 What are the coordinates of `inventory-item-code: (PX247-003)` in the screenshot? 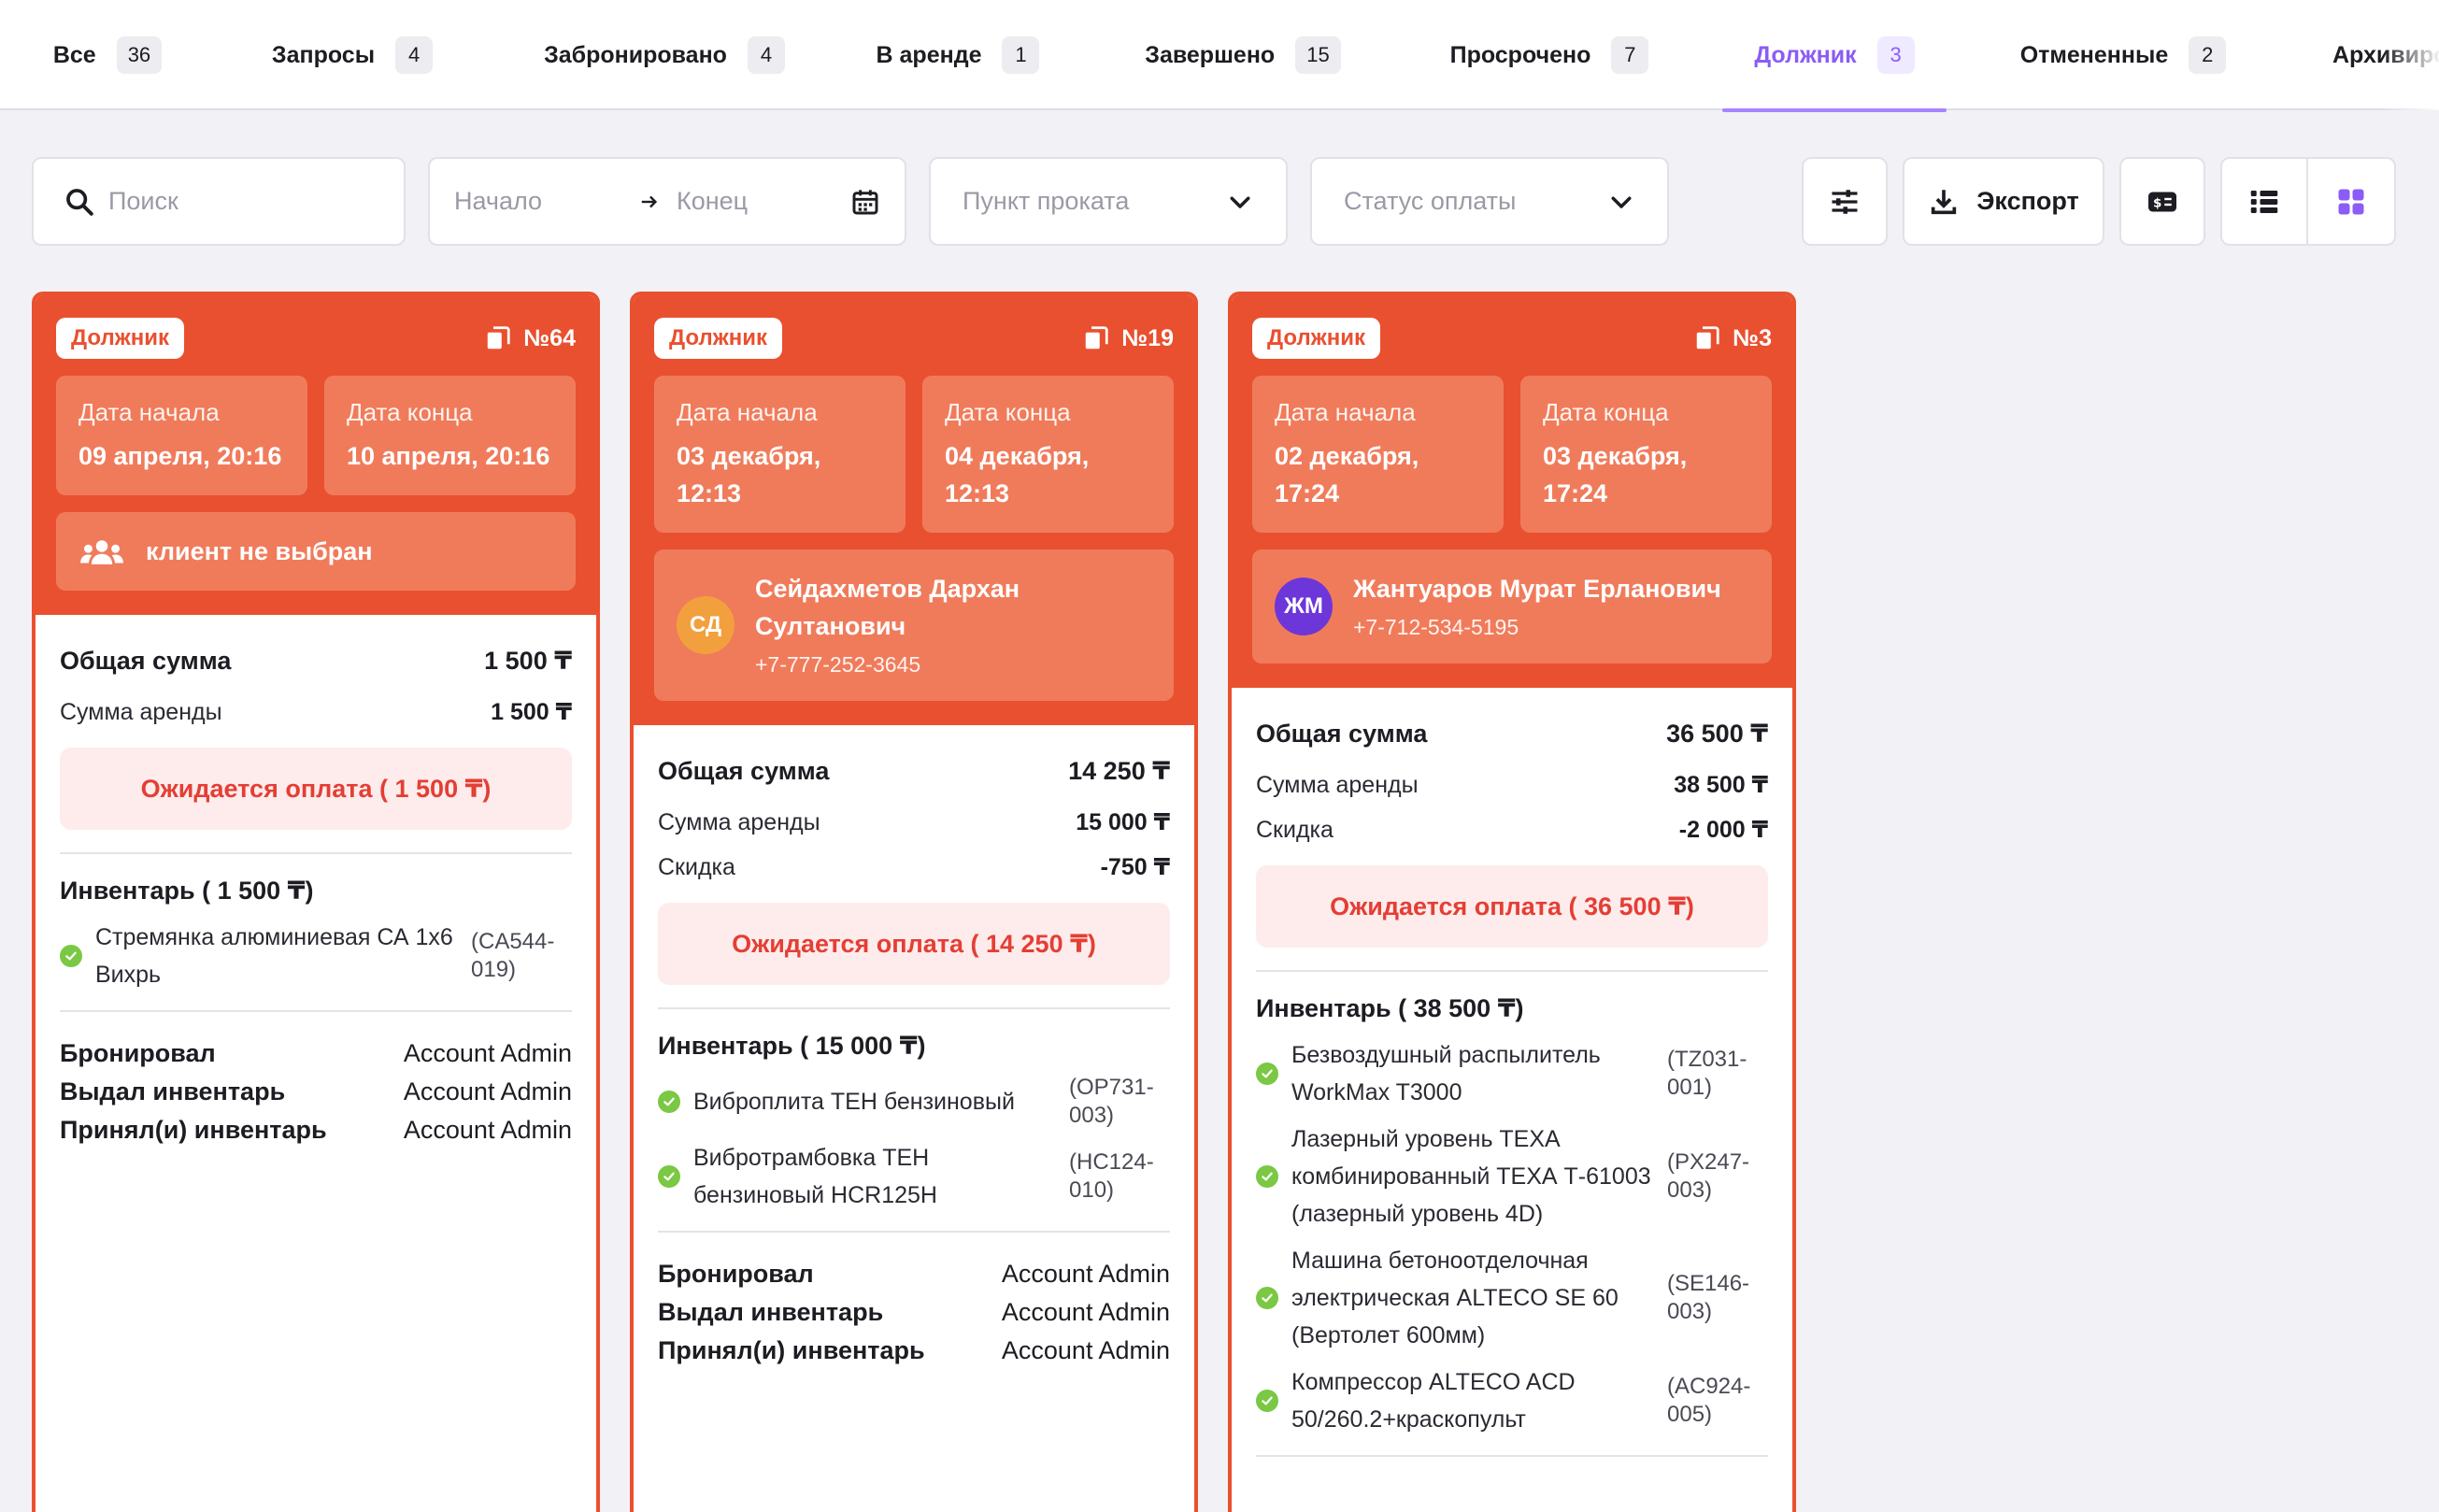 It's located at (1708, 1176).